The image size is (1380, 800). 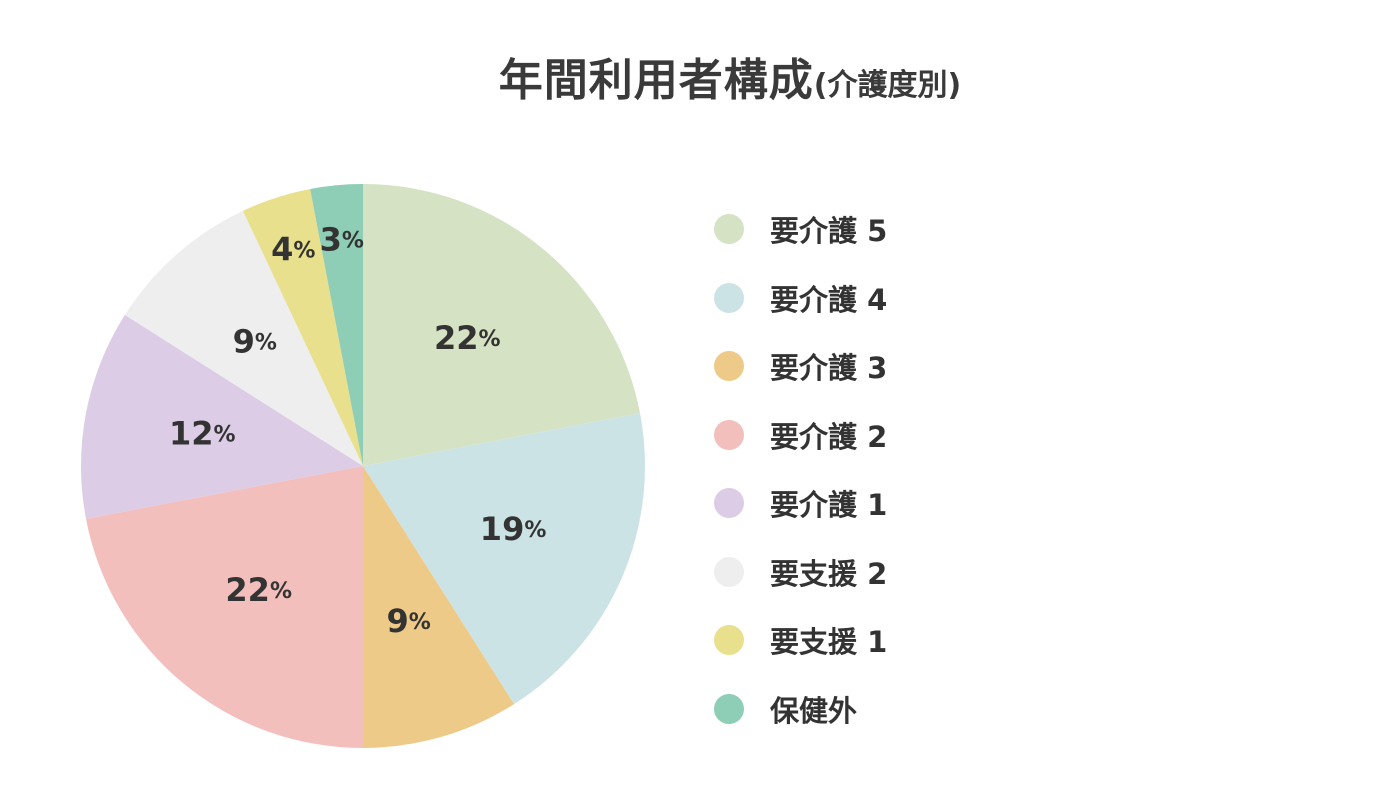 I want to click on legend-item-4: 要介護 2, so click(x=800, y=435).